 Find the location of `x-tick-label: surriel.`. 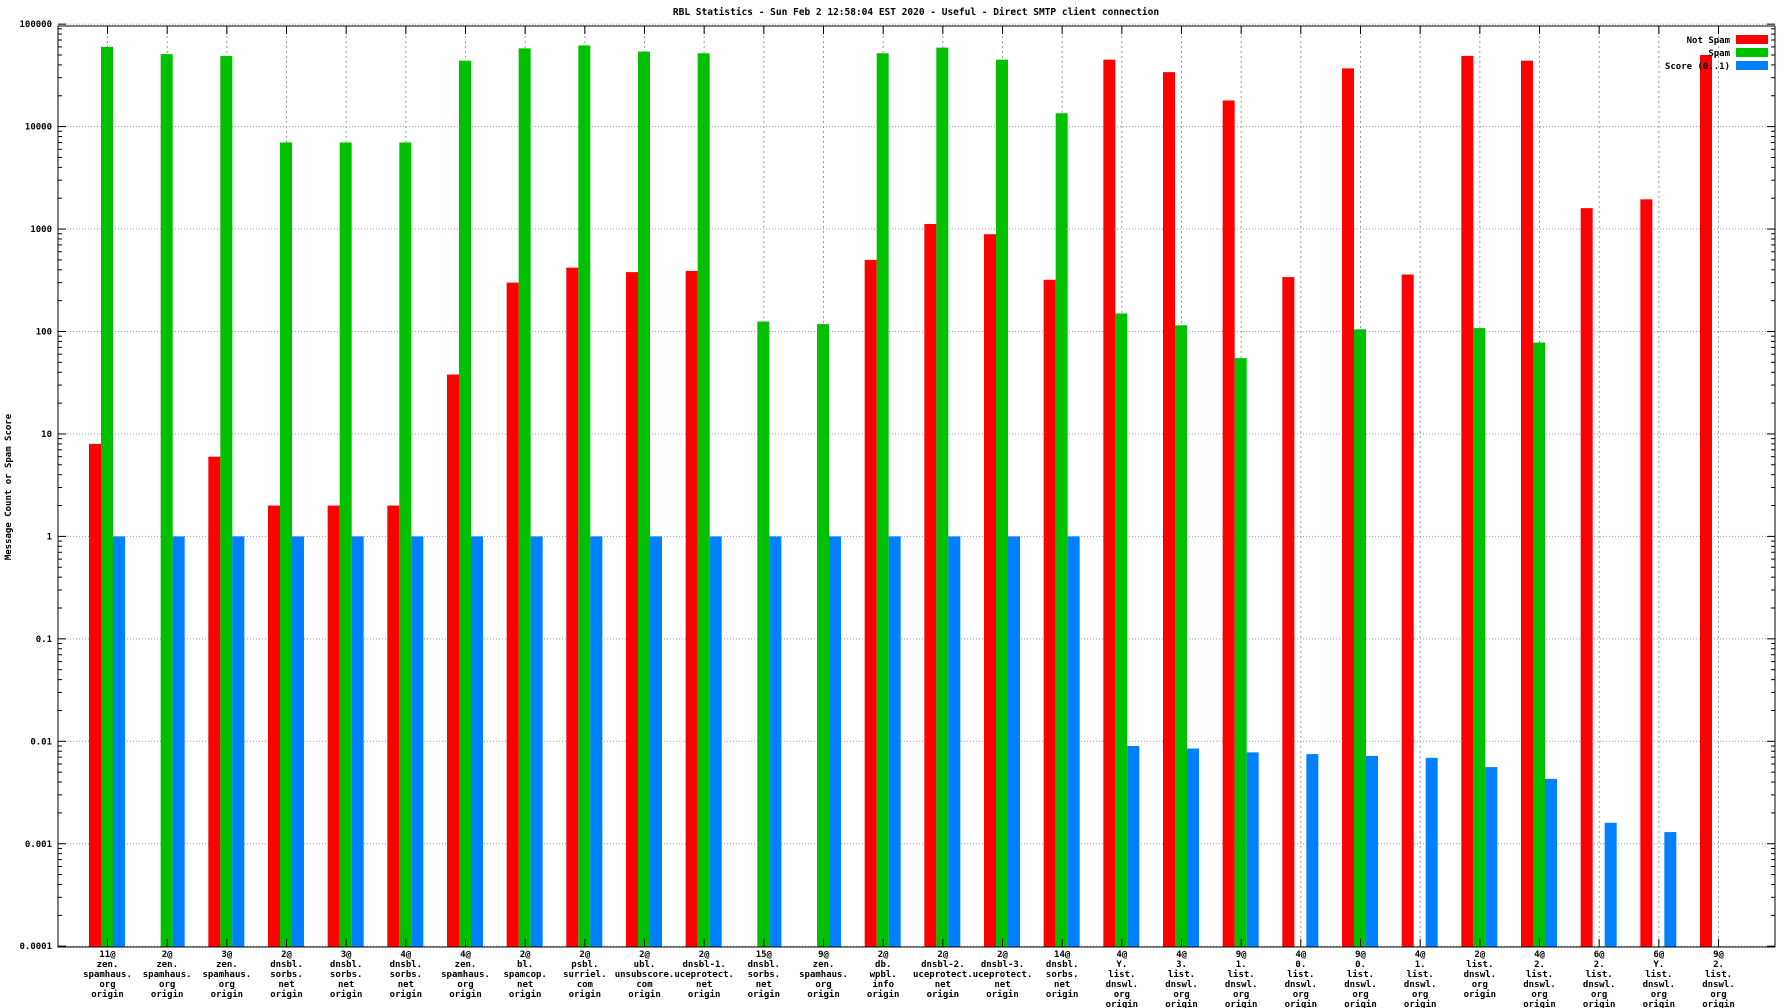

x-tick-label: surriel. is located at coordinates (584, 974).